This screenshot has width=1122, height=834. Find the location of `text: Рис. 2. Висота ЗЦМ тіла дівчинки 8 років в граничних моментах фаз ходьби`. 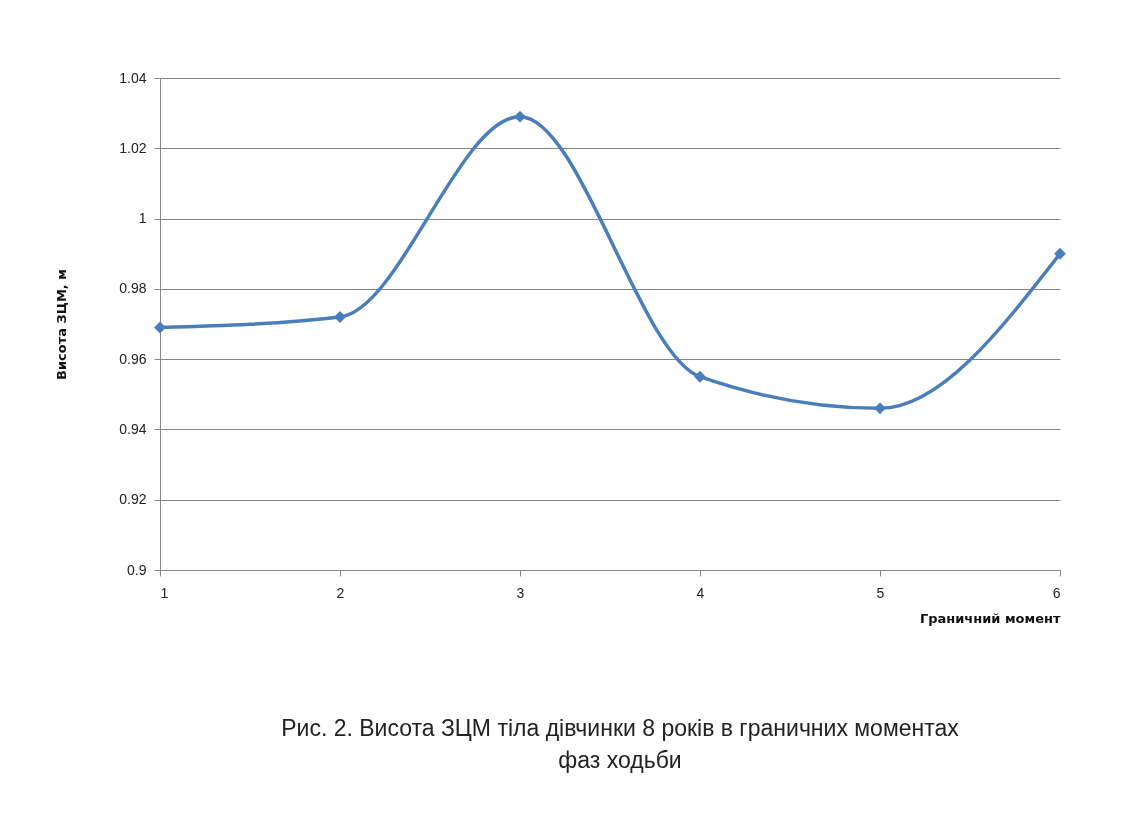

text: Рис. 2. Висота ЗЦМ тіла дівчинки 8 років в граничних моментах фаз ходьби is located at coordinates (620, 744).